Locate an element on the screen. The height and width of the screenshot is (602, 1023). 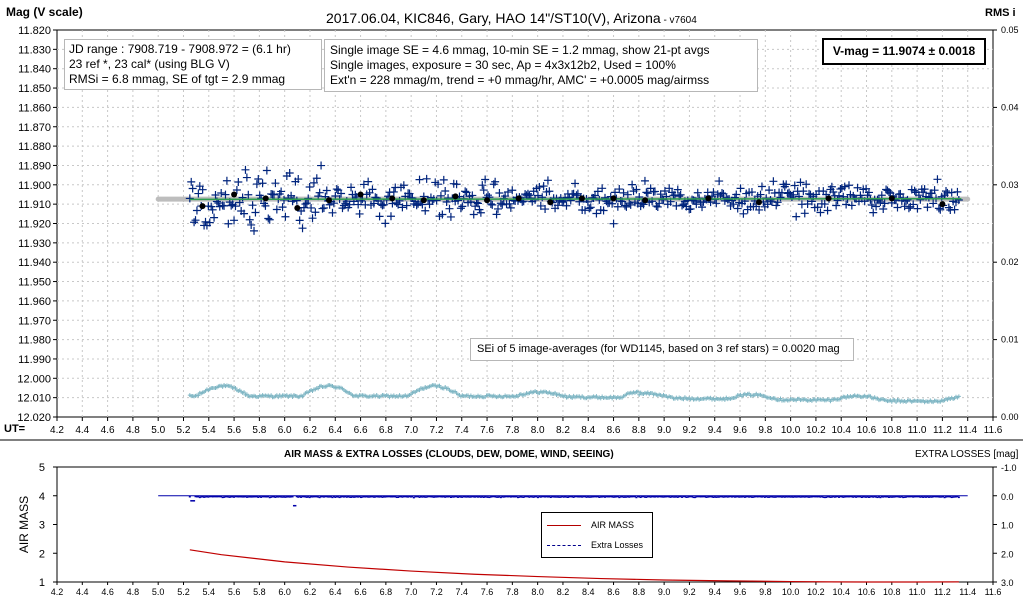
upper-y2-tick-label: 0.00 is located at coordinates (1010, 417).